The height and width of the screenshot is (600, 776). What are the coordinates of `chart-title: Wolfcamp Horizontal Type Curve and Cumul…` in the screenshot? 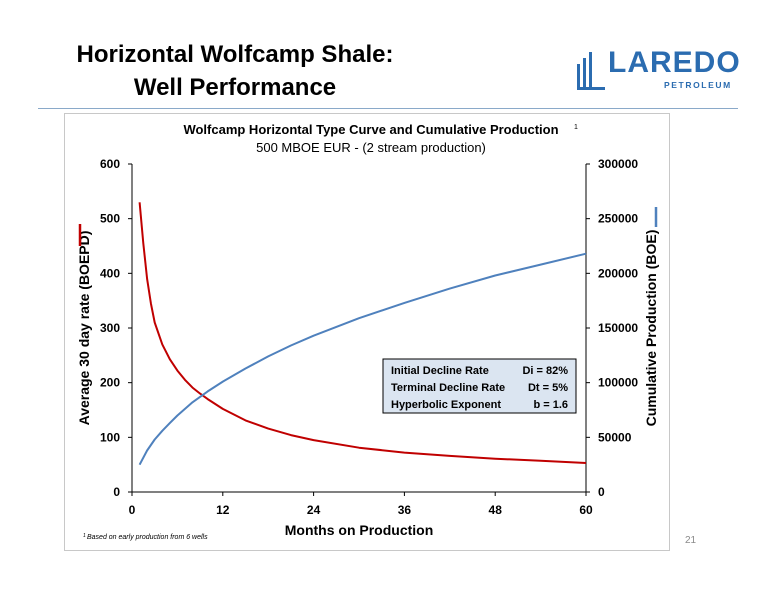 It's located at (370, 129).